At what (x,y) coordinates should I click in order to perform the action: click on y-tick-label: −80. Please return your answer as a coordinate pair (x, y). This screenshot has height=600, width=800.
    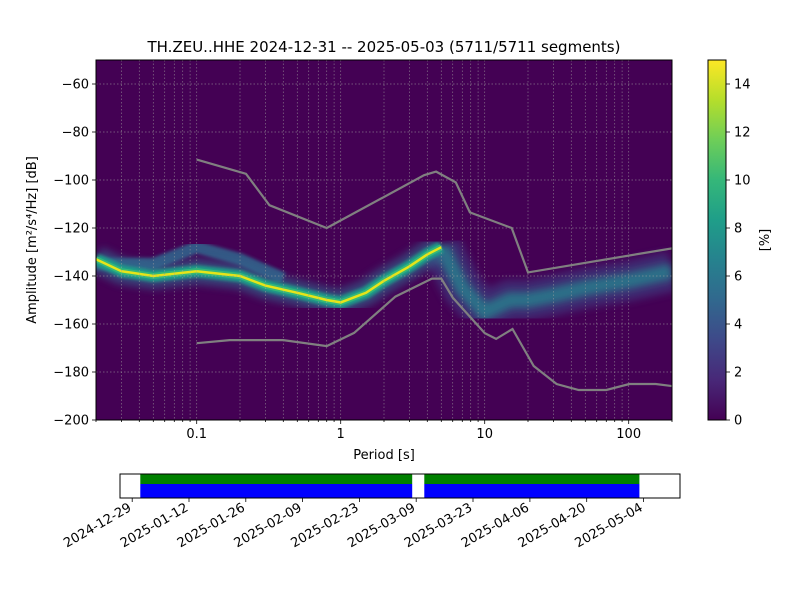
    Looking at the image, I should click on (75, 133).